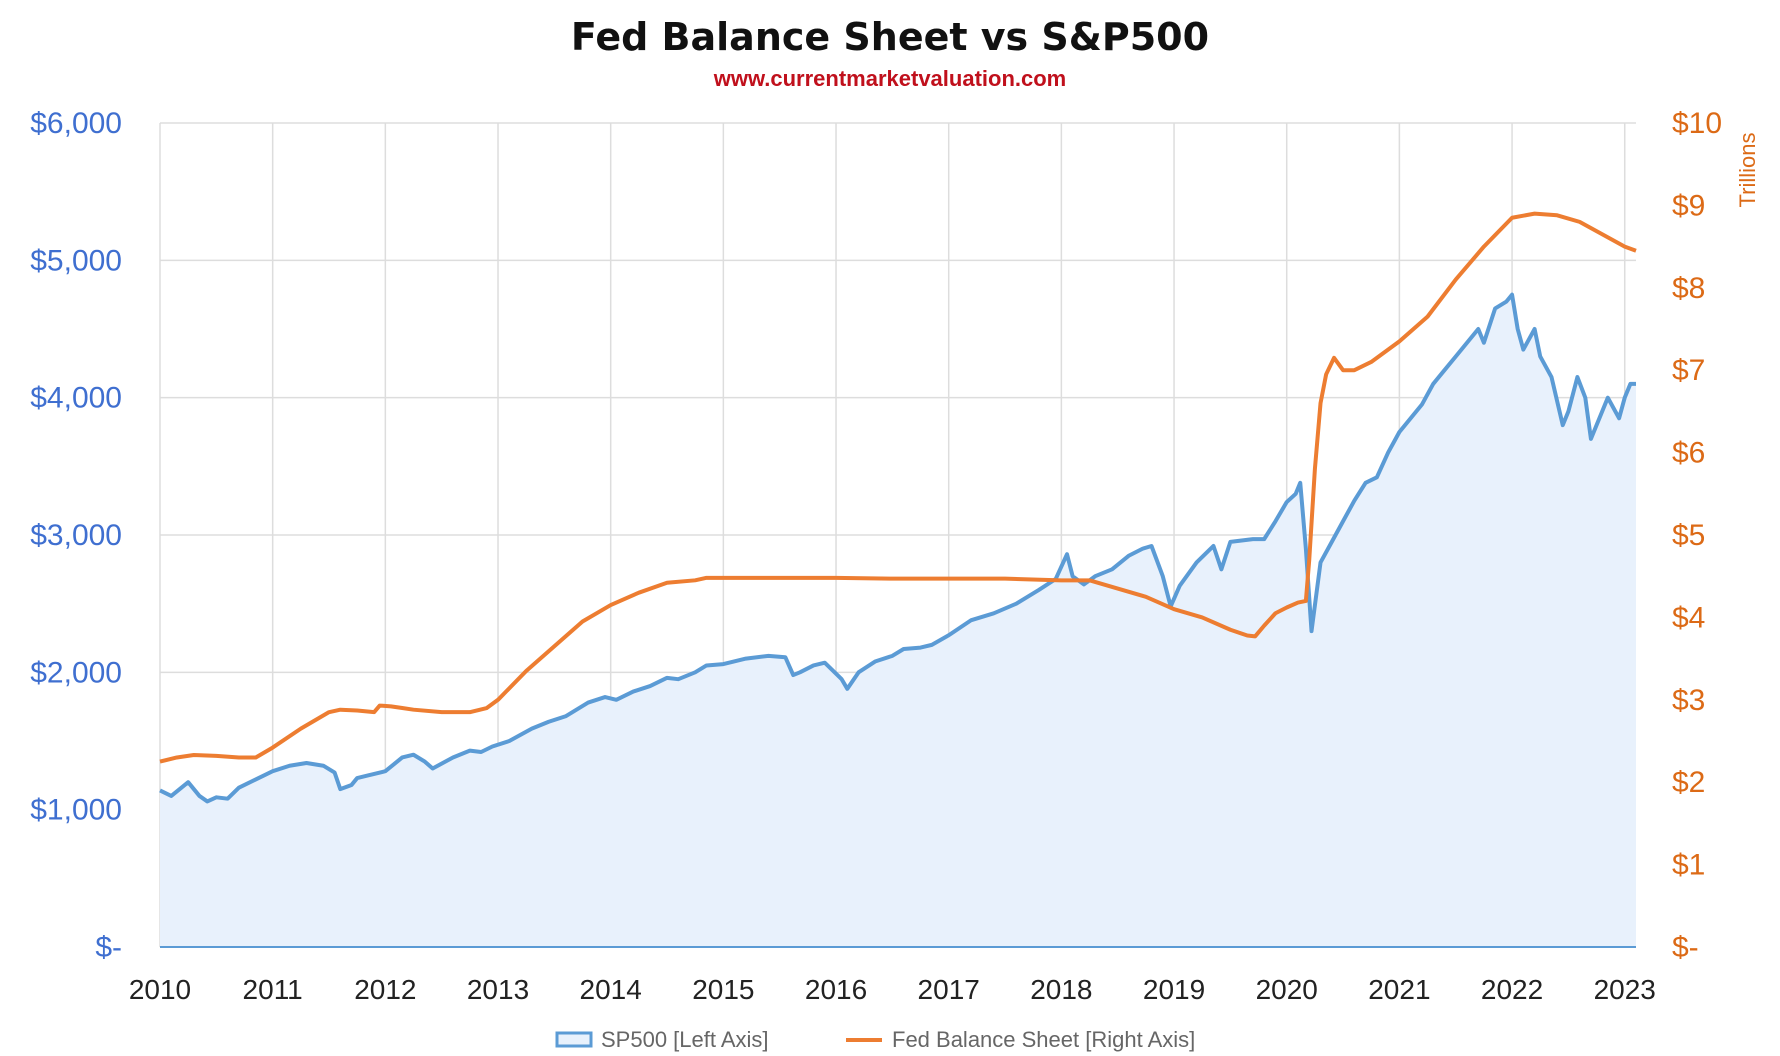 The width and height of the screenshot is (1780, 1056). What do you see at coordinates (1174, 989) in the screenshot?
I see `x-axis-tick-label: 2019` at bounding box center [1174, 989].